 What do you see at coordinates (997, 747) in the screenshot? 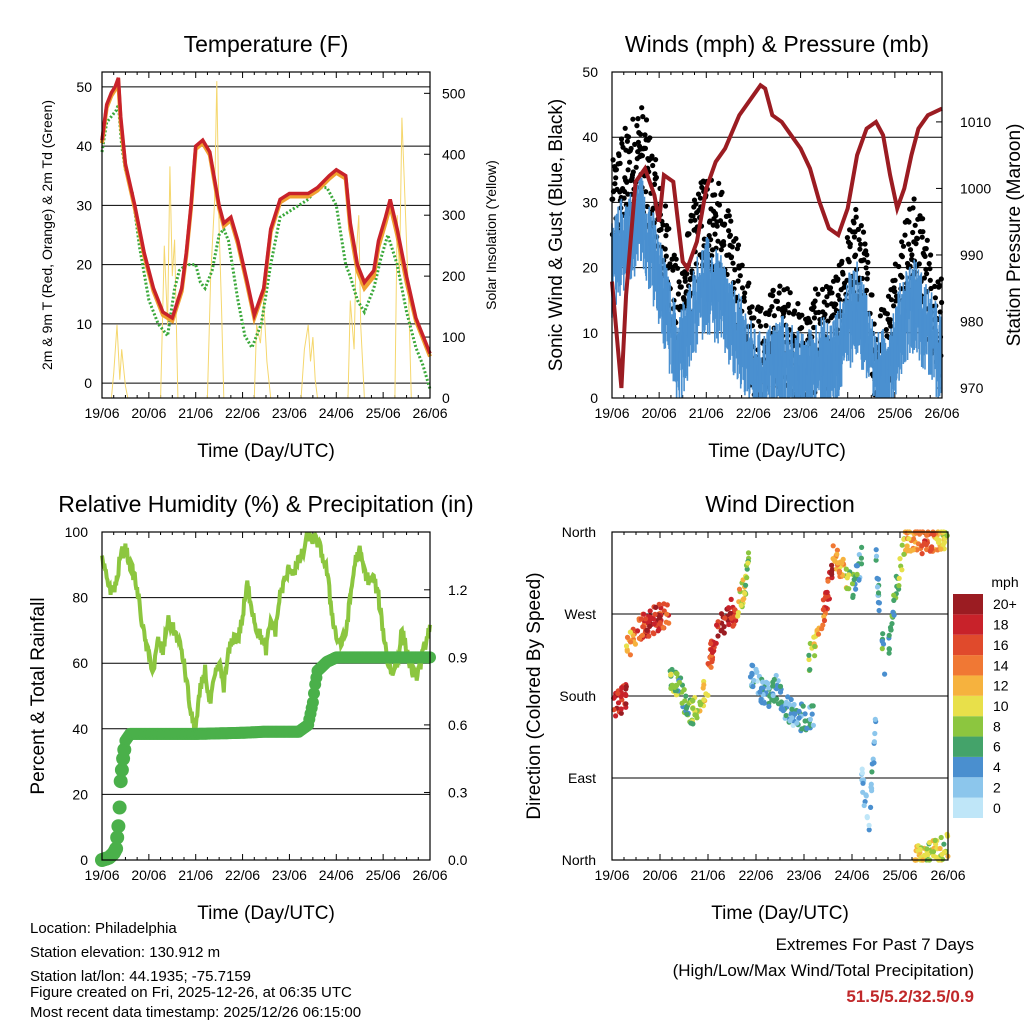
I see `wind_direction-colorbar-label: 6` at bounding box center [997, 747].